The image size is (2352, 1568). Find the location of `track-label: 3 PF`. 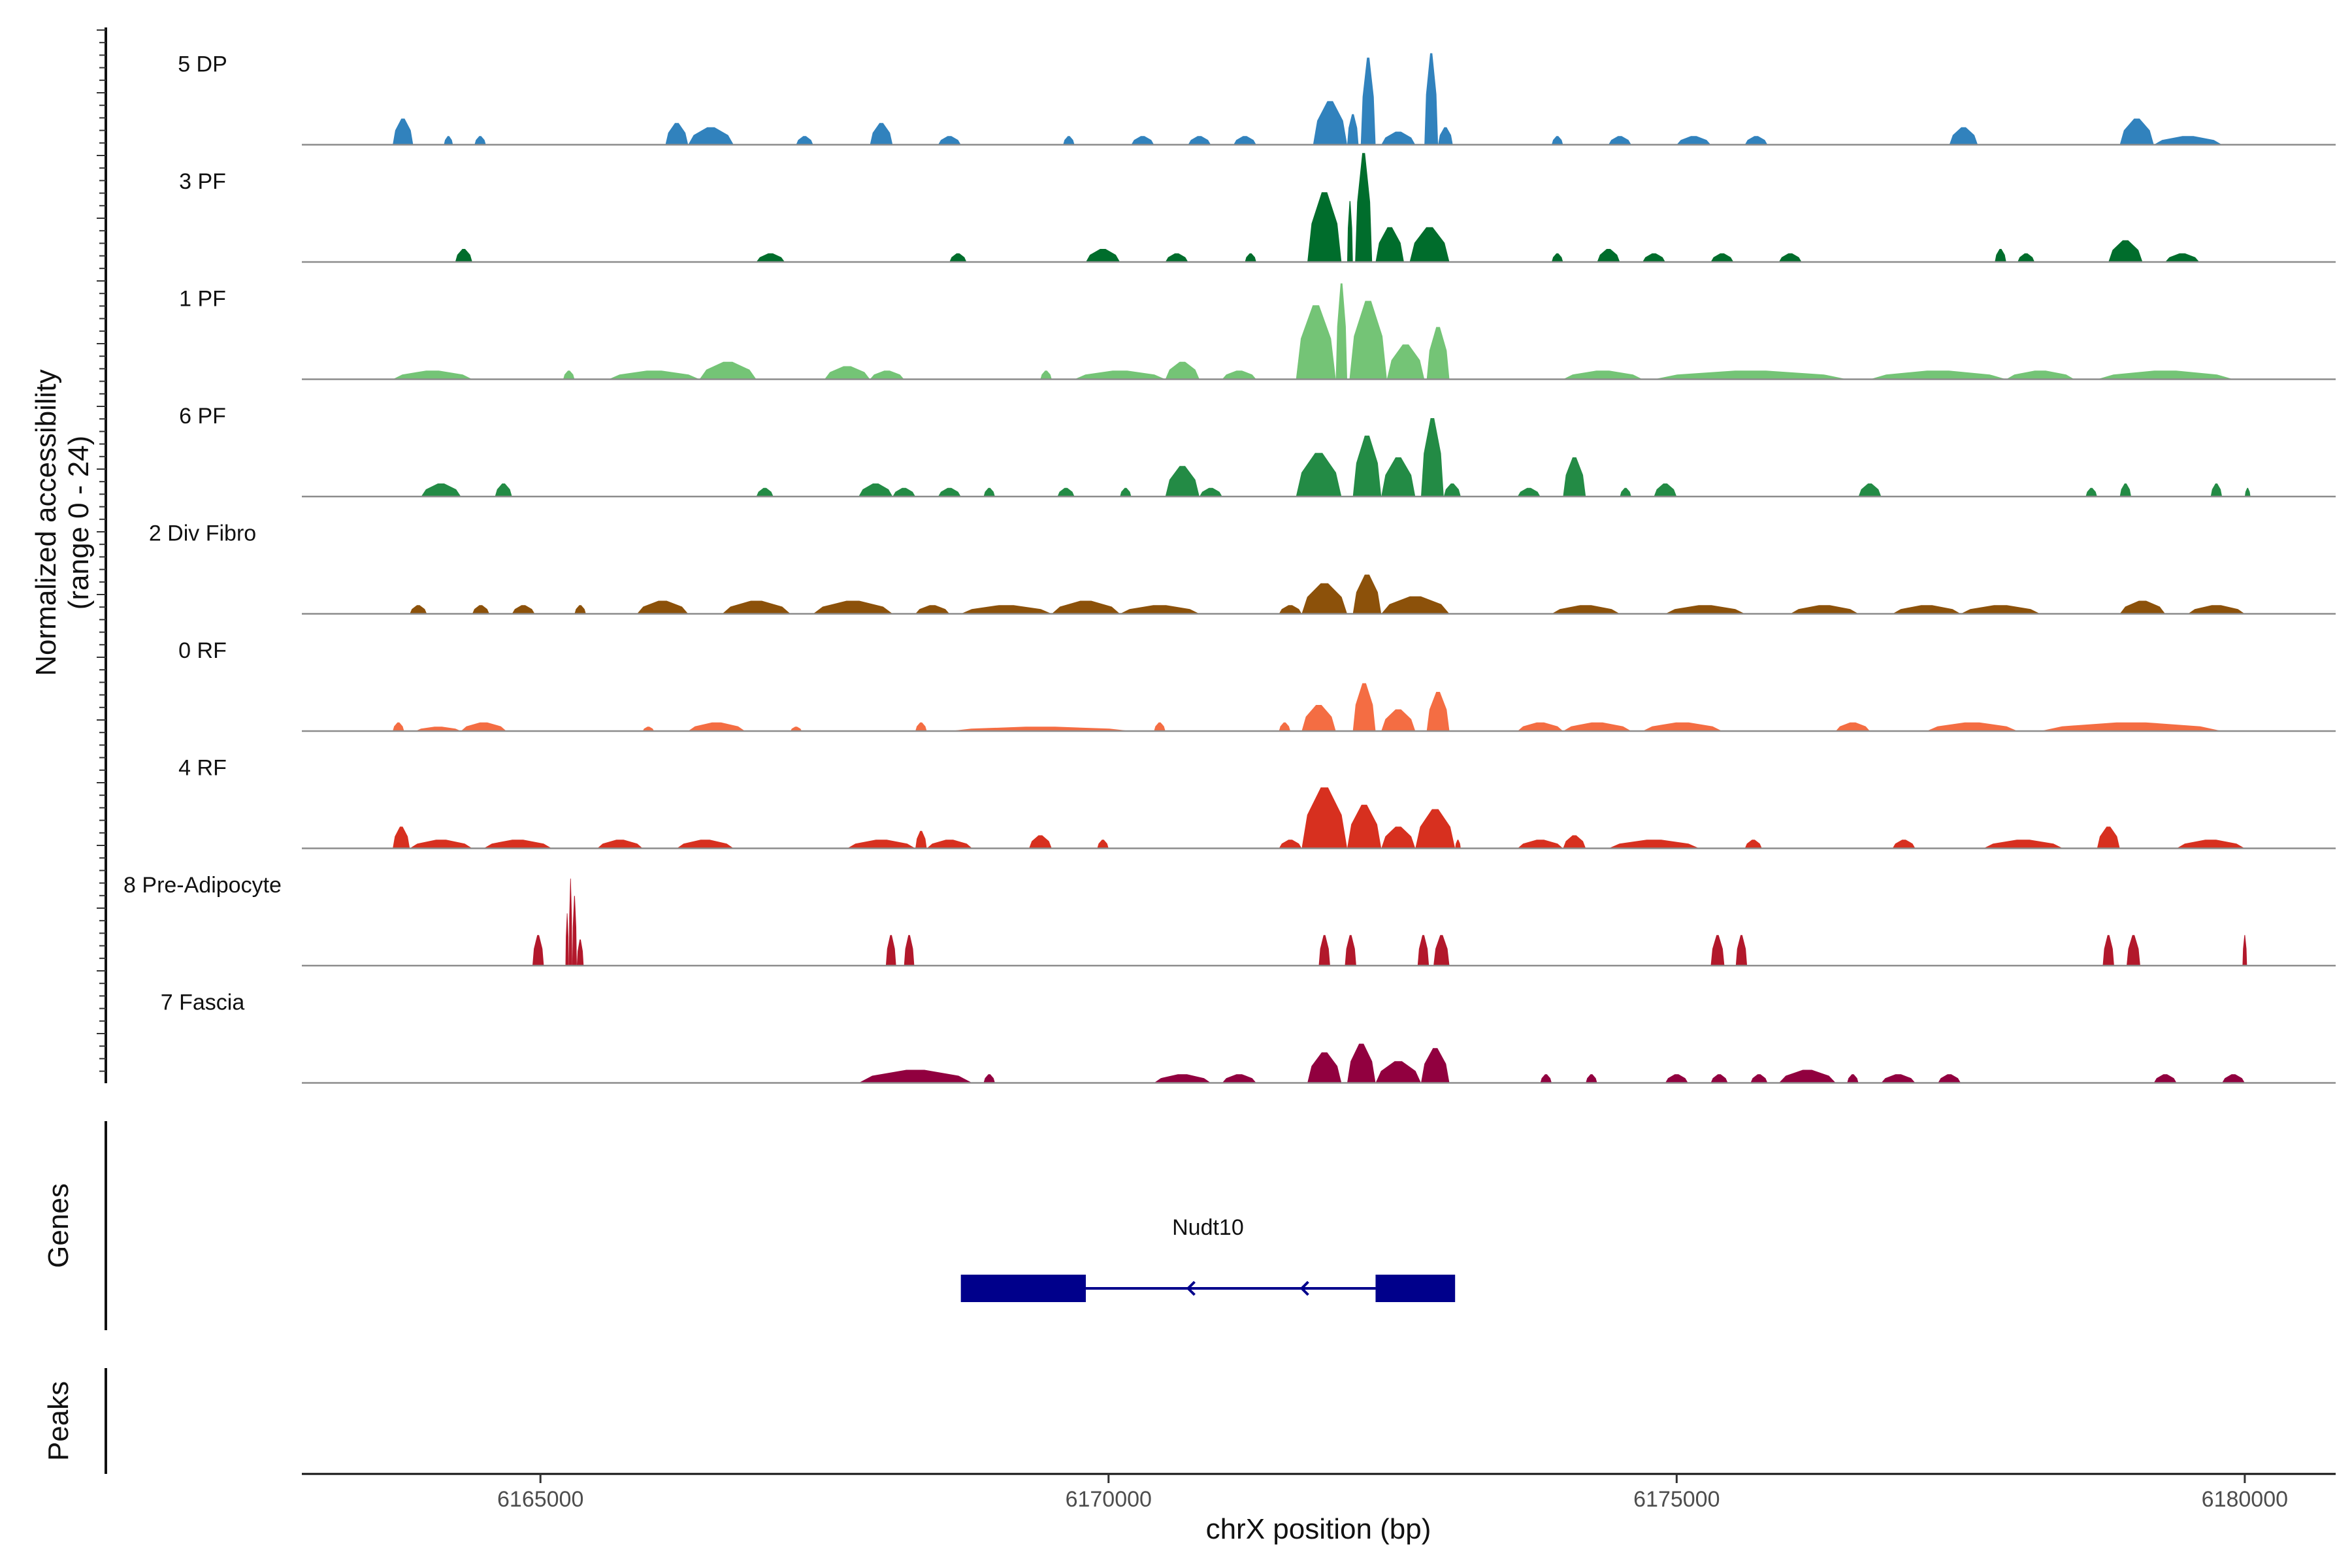

track-label: 3 PF is located at coordinates (202, 181).